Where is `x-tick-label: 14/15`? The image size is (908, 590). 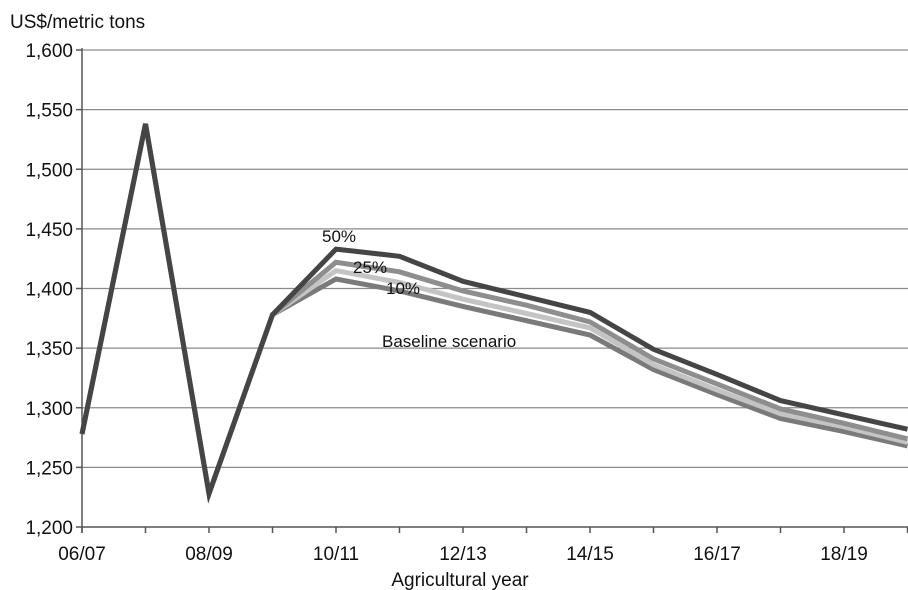
x-tick-label: 14/15 is located at coordinates (590, 554).